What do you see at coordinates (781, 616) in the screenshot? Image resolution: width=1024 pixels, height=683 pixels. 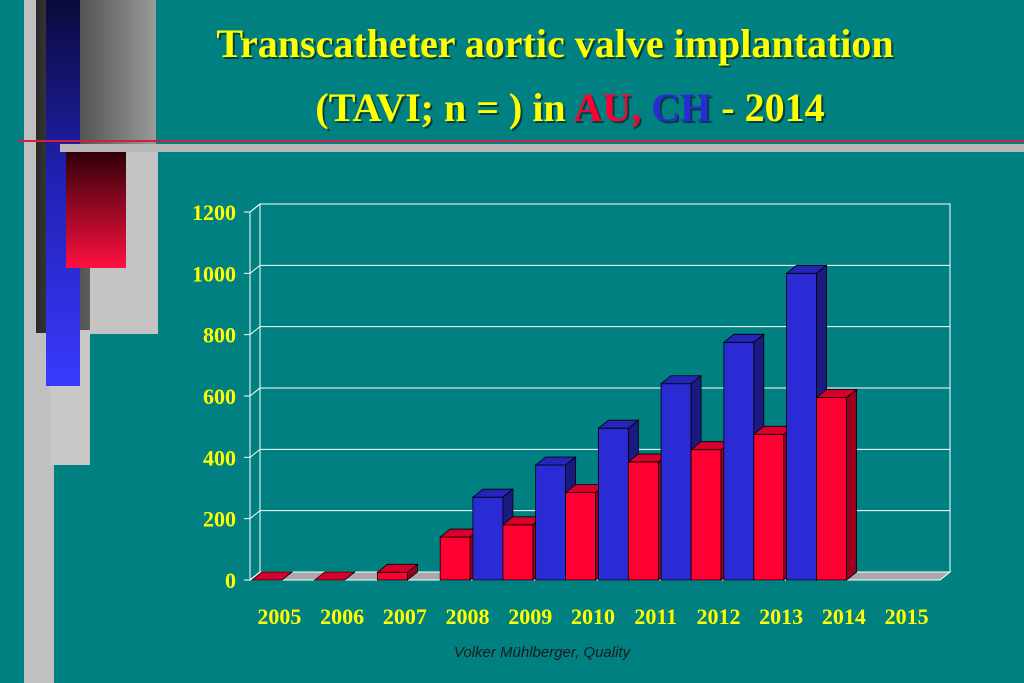 I see `x-tick-label: 2013` at bounding box center [781, 616].